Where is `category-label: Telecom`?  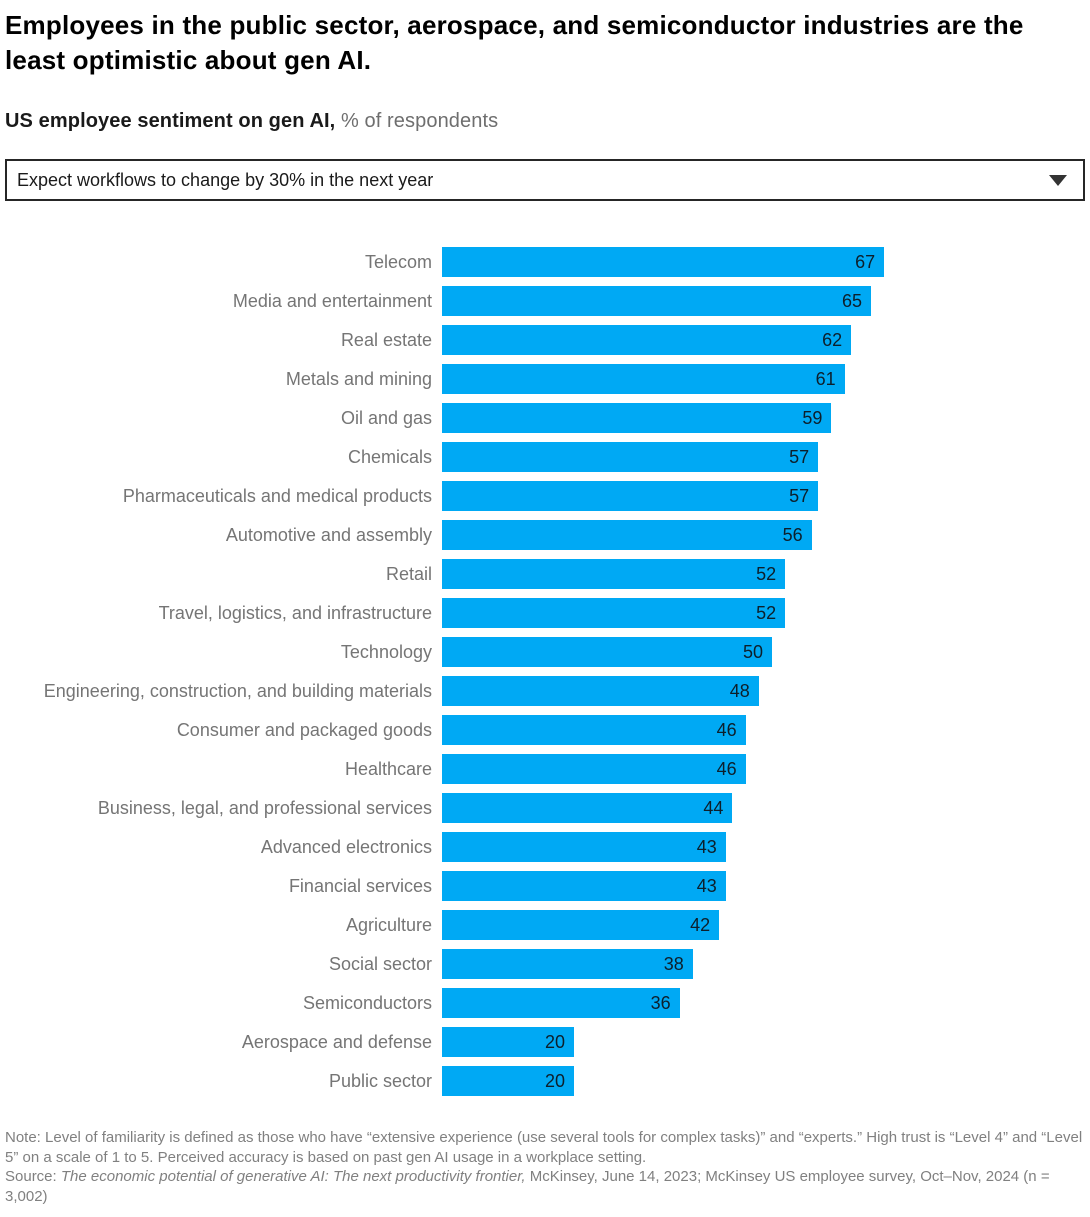 category-label: Telecom is located at coordinates (398, 261).